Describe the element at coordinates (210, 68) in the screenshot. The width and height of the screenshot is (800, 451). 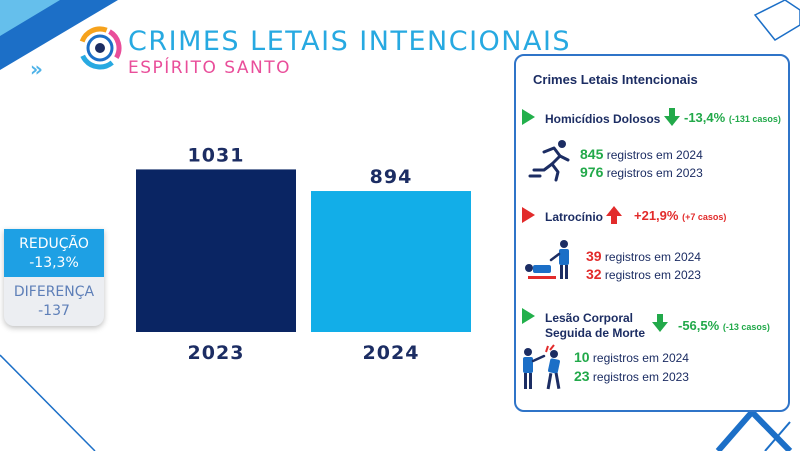
I see `page-subtitle: ESPÍRITO SANTO` at that location.